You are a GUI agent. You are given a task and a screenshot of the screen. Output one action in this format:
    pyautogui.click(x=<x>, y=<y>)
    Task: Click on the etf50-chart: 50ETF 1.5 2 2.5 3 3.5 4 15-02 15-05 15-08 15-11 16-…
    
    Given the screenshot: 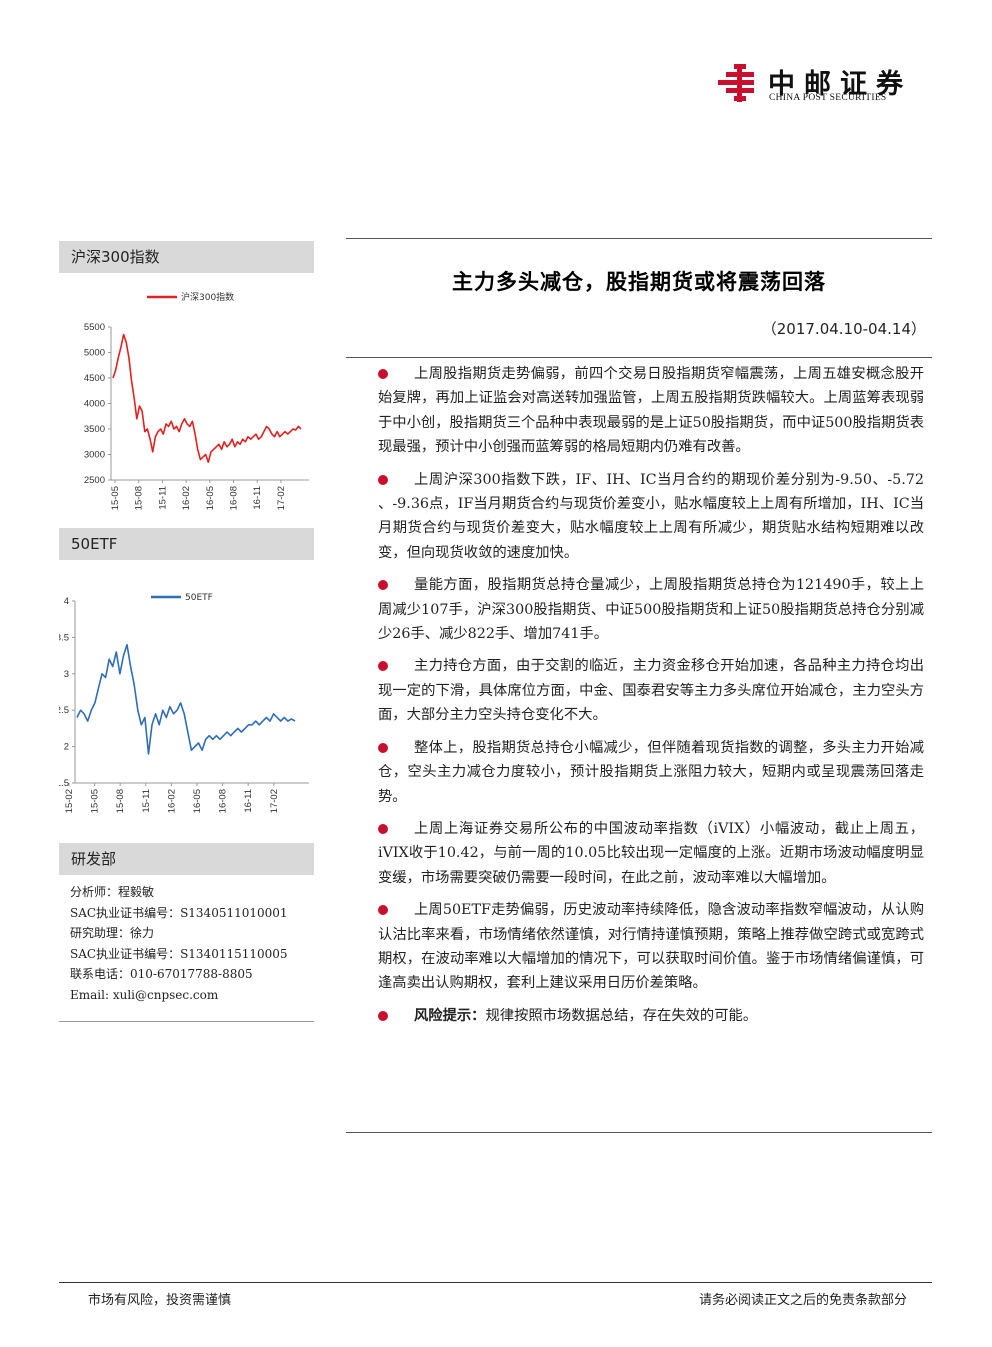 What is the action you would take?
    pyautogui.click(x=186, y=707)
    